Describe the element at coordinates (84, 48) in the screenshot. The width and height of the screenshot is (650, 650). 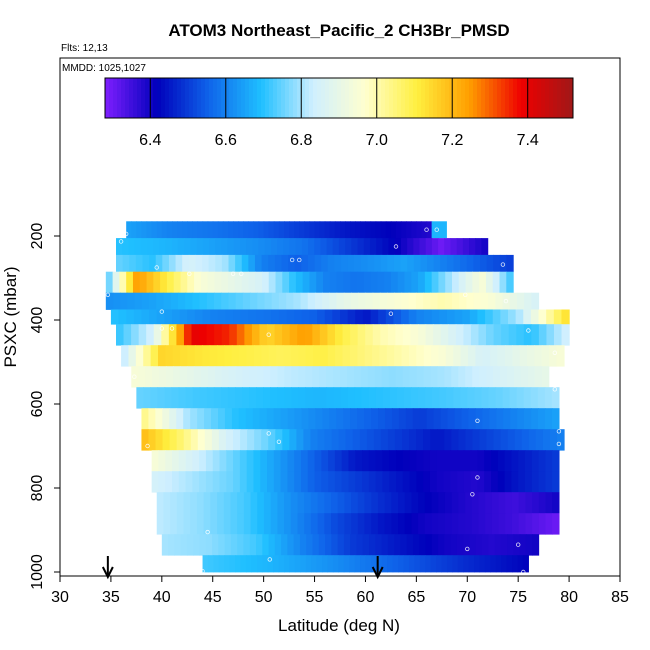
I see `flights-annotation: Flts: 12,13` at that location.